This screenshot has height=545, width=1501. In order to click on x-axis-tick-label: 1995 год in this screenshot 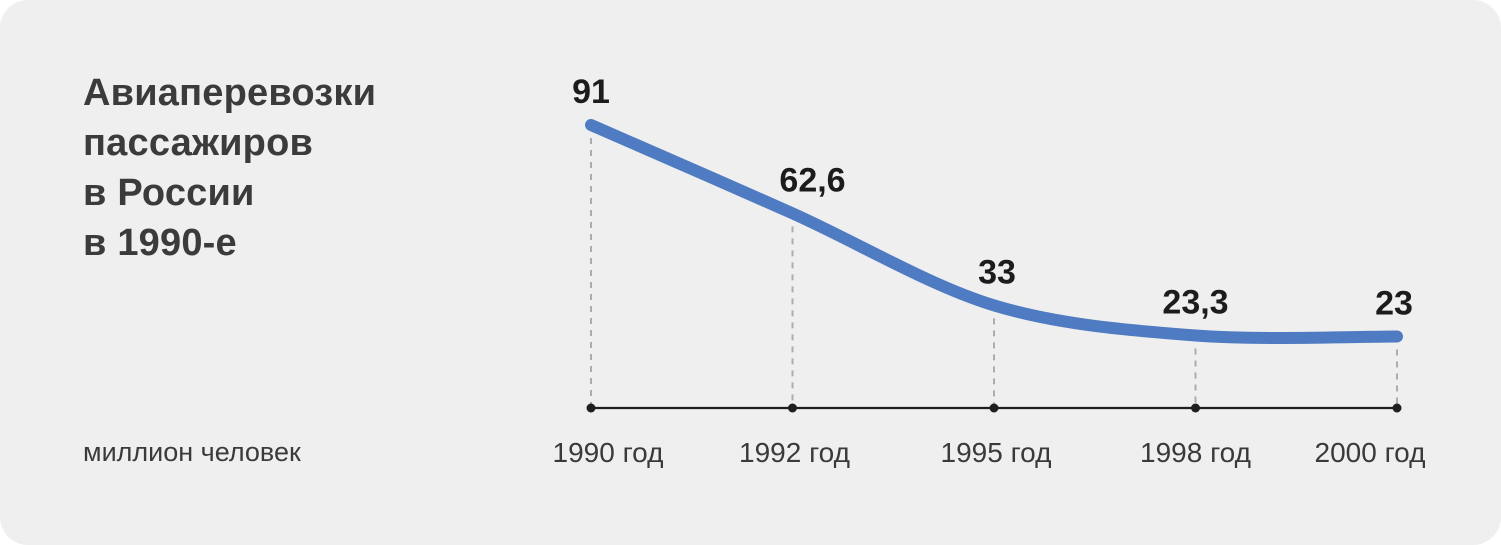, I will do `click(996, 452)`.